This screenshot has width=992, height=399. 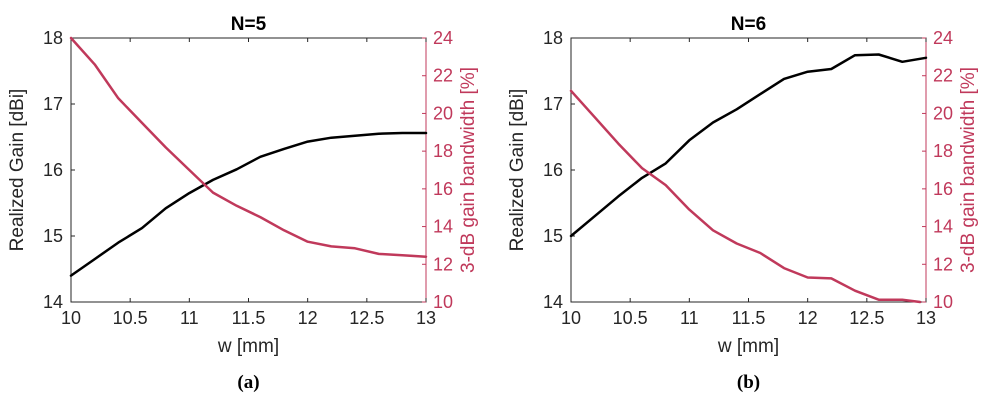 What do you see at coordinates (748, 24) in the screenshot?
I see `chart-title: N=6` at bounding box center [748, 24].